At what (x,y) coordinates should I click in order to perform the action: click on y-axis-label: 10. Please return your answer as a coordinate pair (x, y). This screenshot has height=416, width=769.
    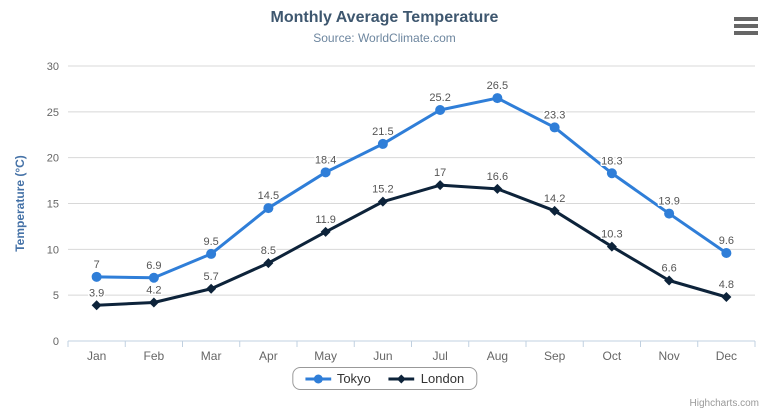
    Looking at the image, I should click on (53, 250).